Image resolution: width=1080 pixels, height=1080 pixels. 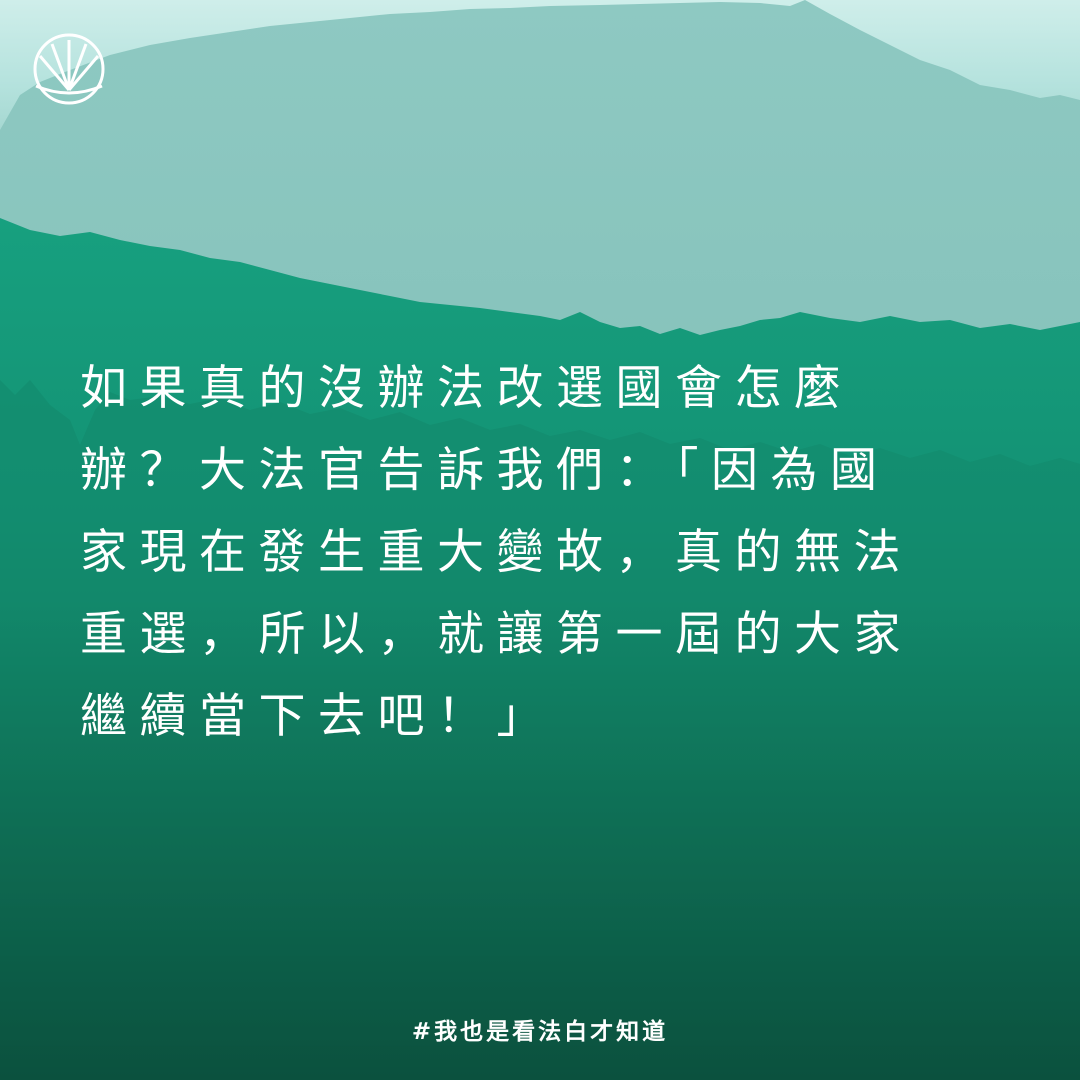 I want to click on sun-rays-logo-icon, so click(x=69, y=69).